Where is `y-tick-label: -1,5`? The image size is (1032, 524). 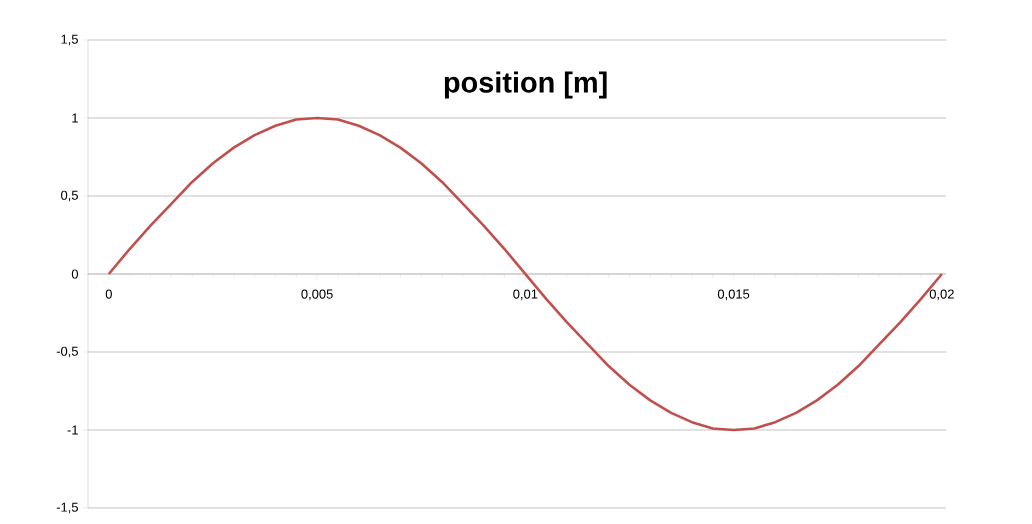
y-tick-label: -1,5 is located at coordinates (67, 508).